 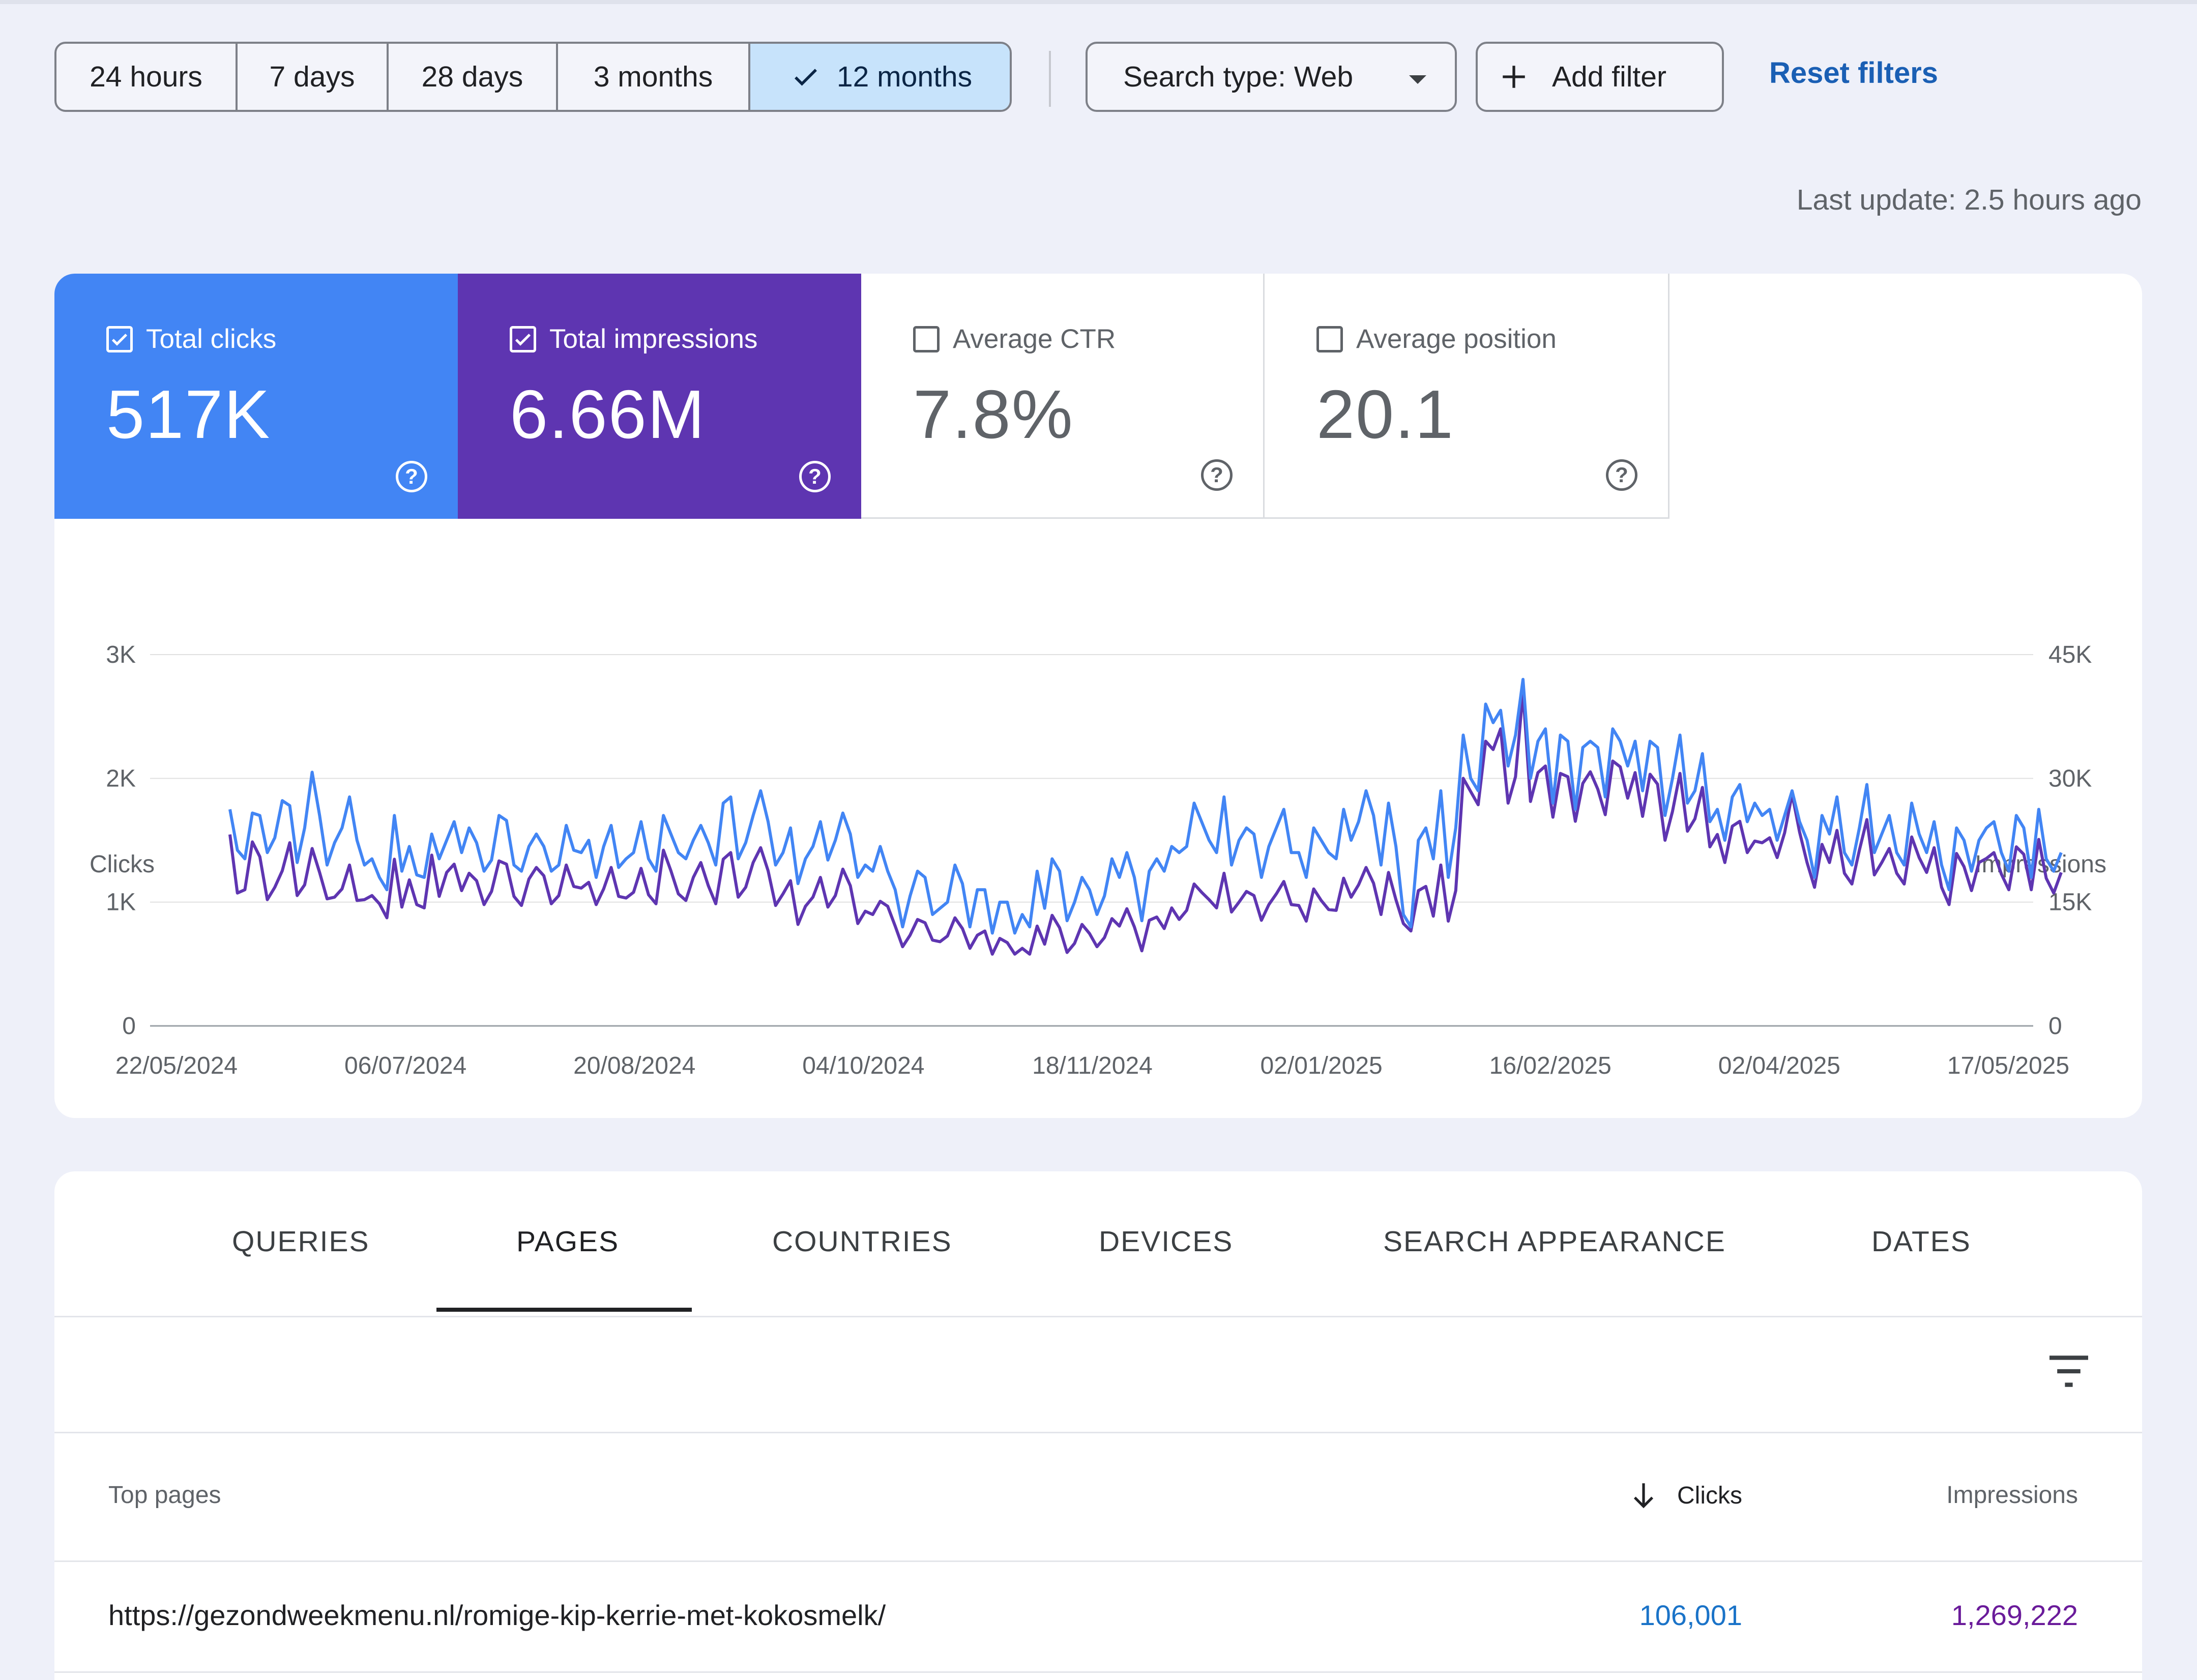 I want to click on tab-dates: DATES, so click(x=1921, y=1241).